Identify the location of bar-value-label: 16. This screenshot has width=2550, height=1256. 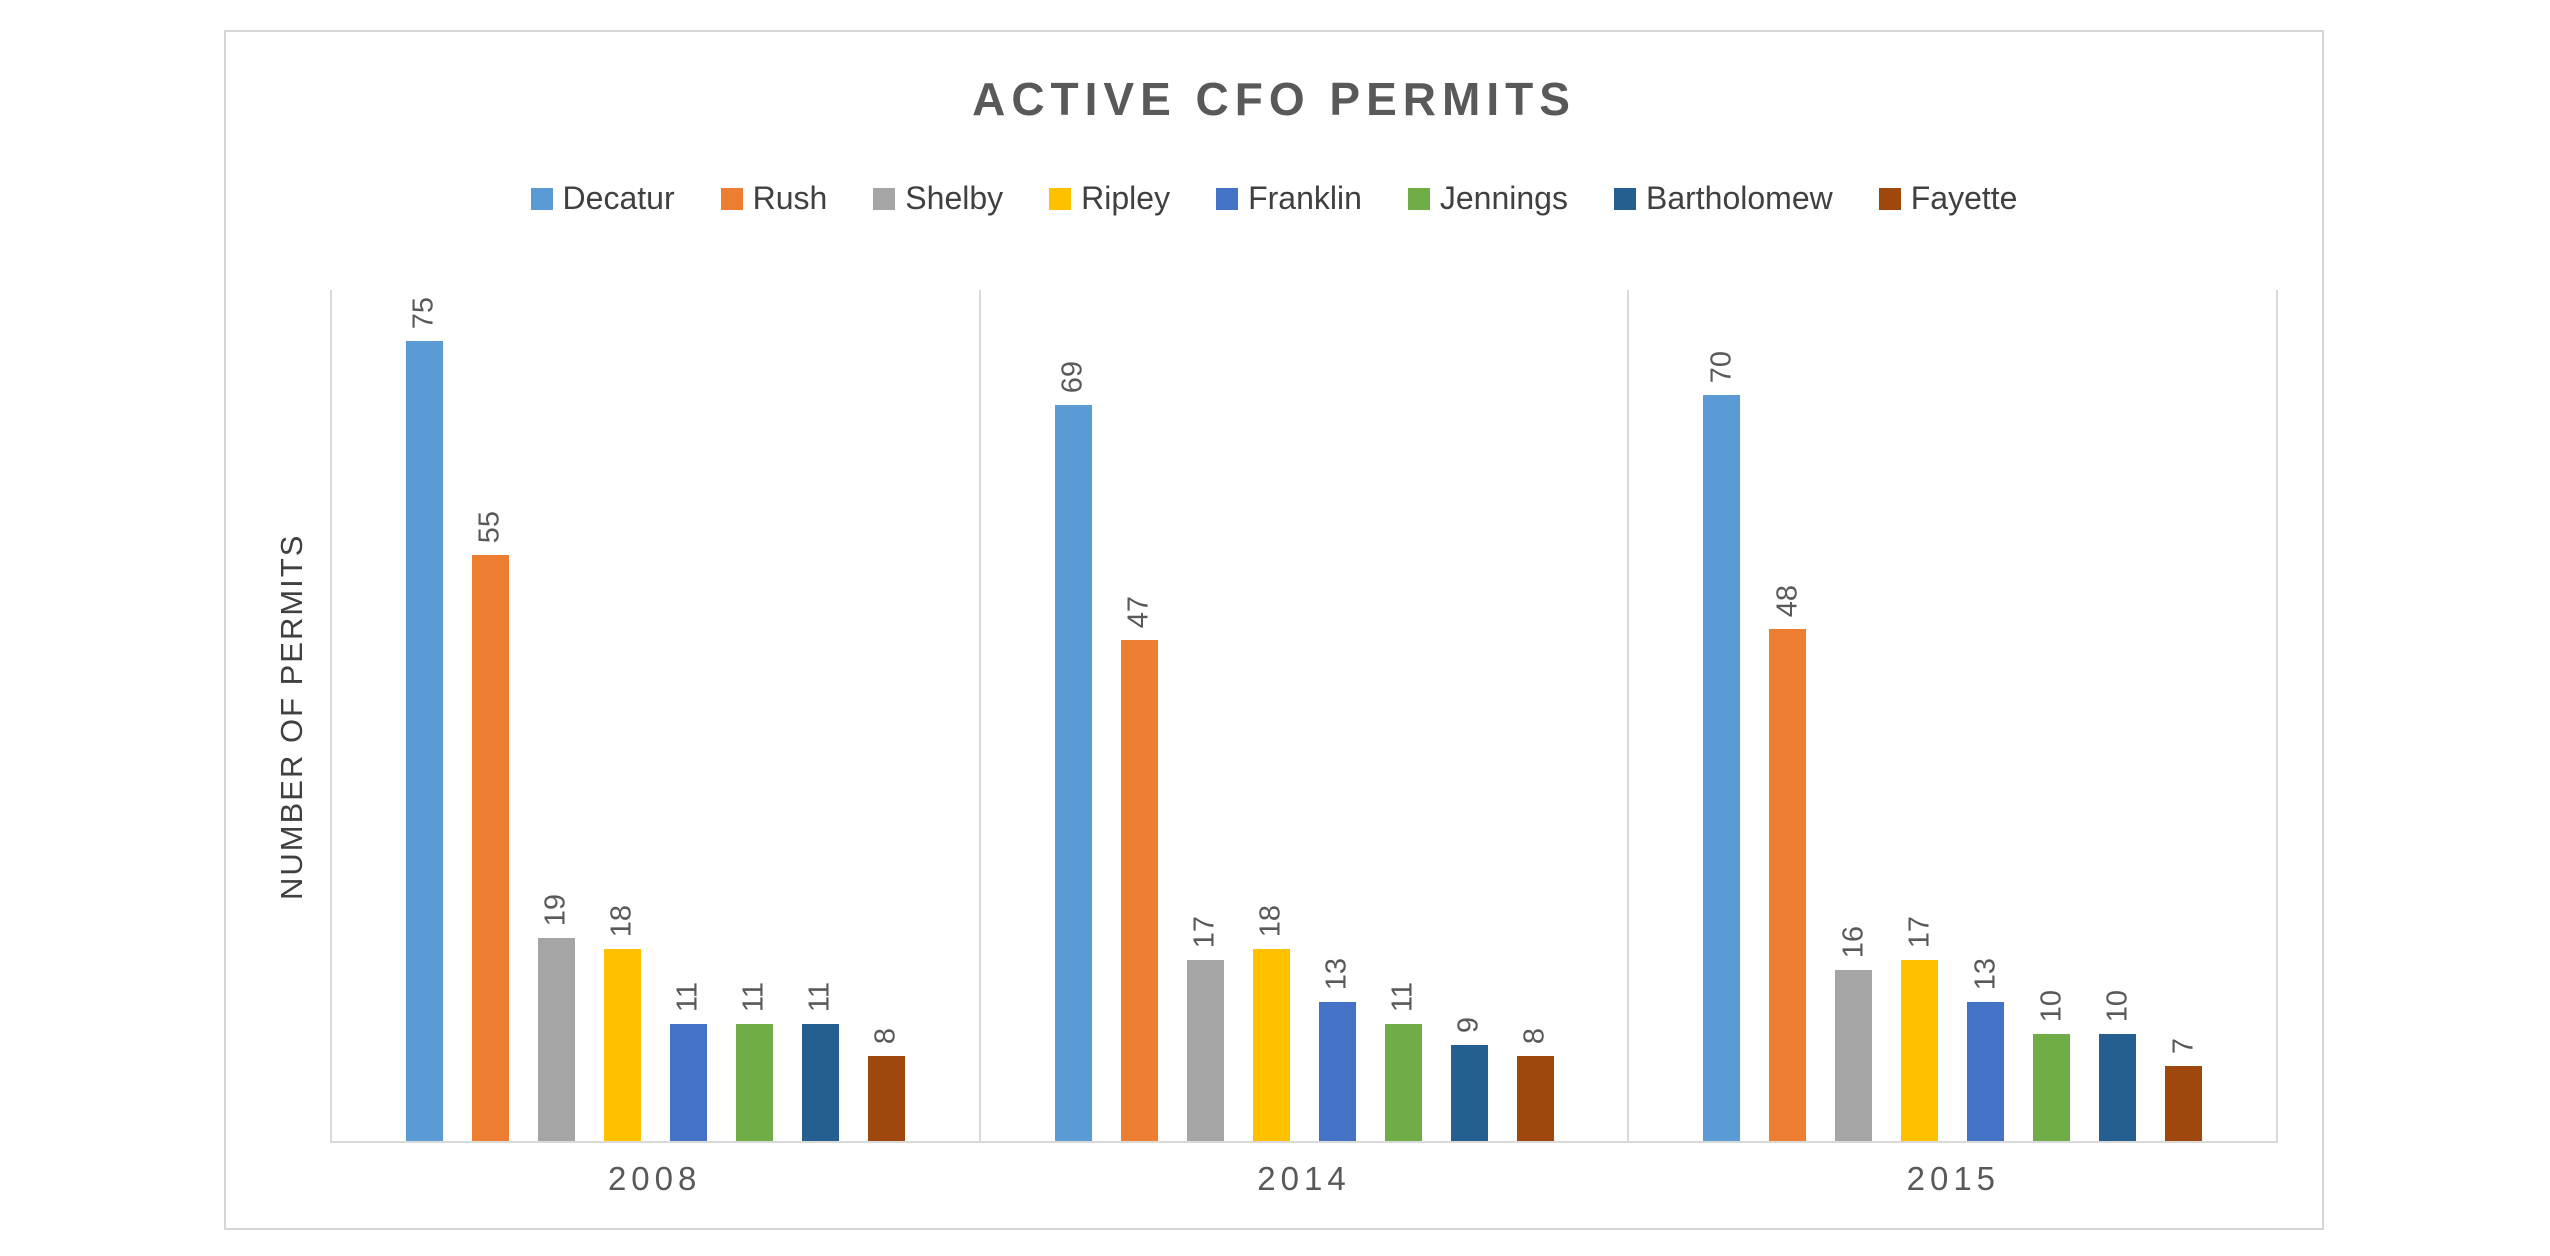
(1853, 941).